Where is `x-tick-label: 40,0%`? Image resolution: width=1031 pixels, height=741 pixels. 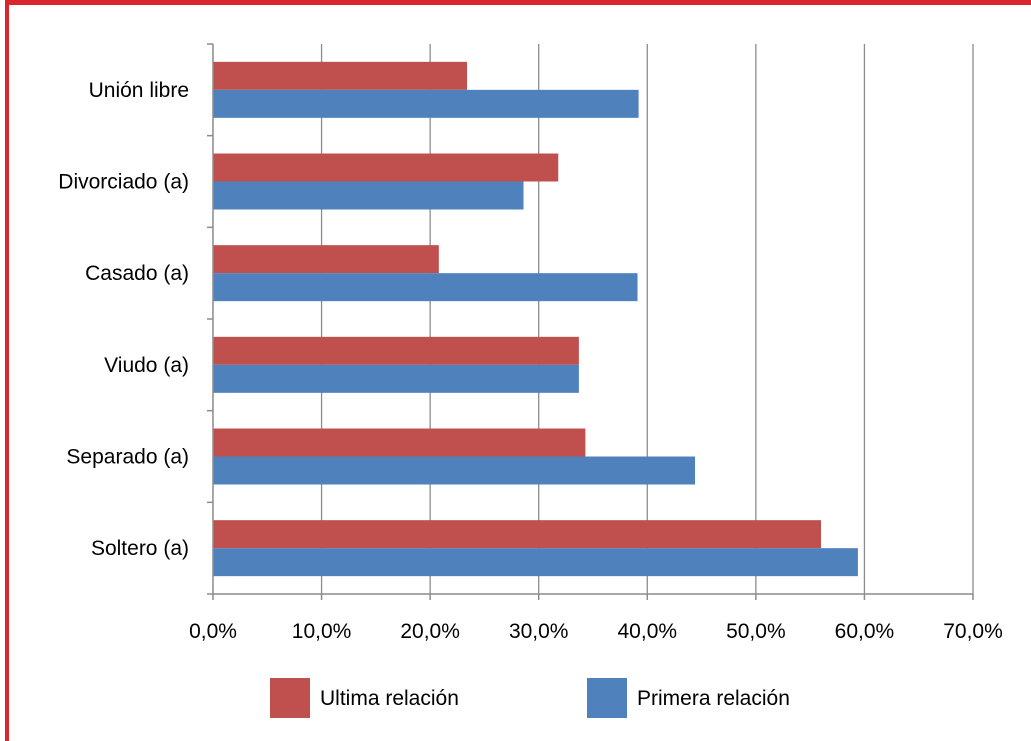 x-tick-label: 40,0% is located at coordinates (648, 631).